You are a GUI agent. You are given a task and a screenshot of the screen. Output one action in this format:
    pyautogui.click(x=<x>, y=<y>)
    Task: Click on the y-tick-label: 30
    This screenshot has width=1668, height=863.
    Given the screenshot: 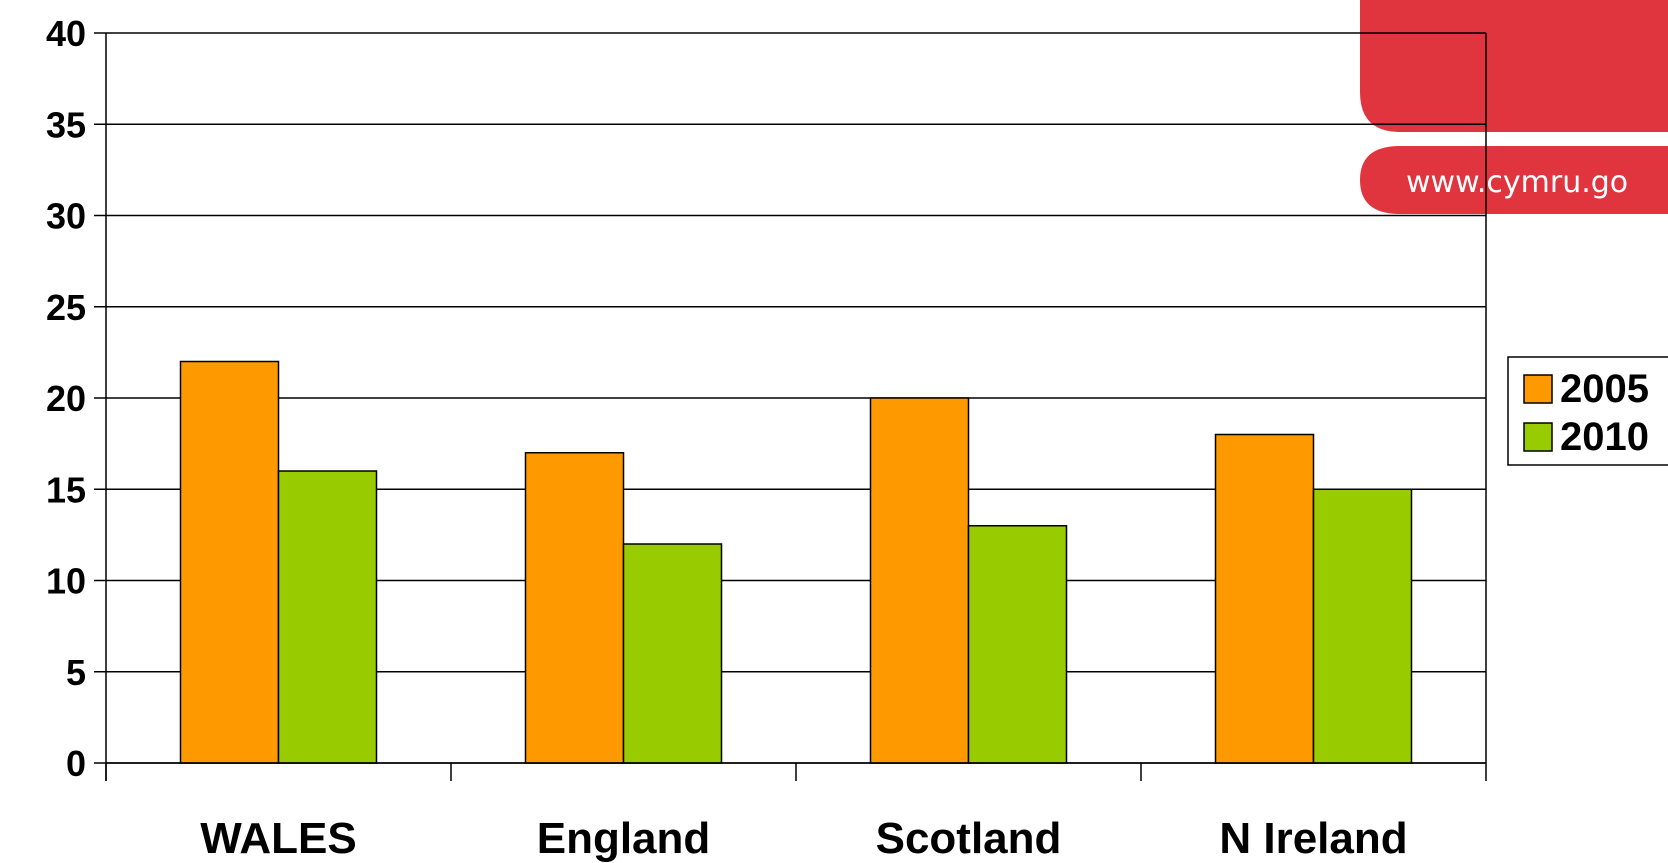 What is the action you would take?
    pyautogui.click(x=66, y=216)
    